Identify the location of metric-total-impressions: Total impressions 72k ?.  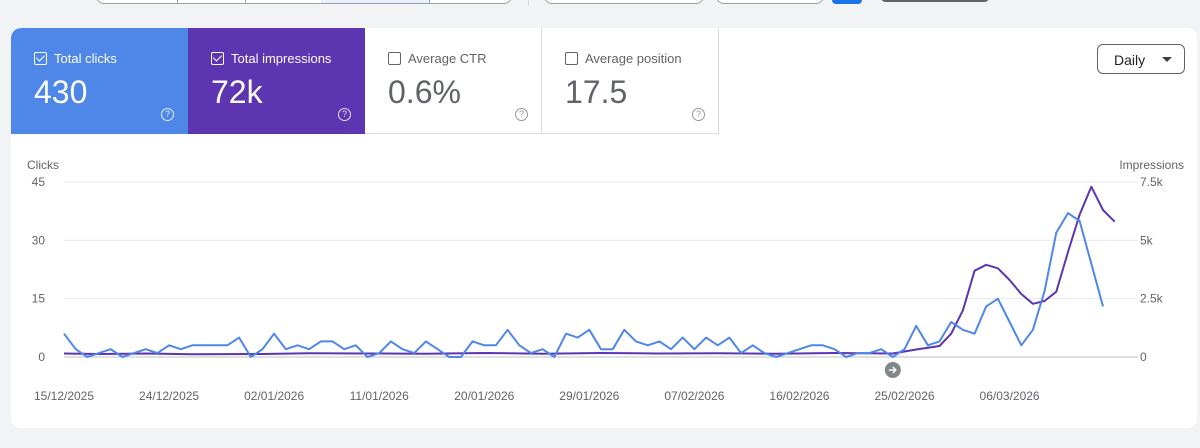
(276, 81).